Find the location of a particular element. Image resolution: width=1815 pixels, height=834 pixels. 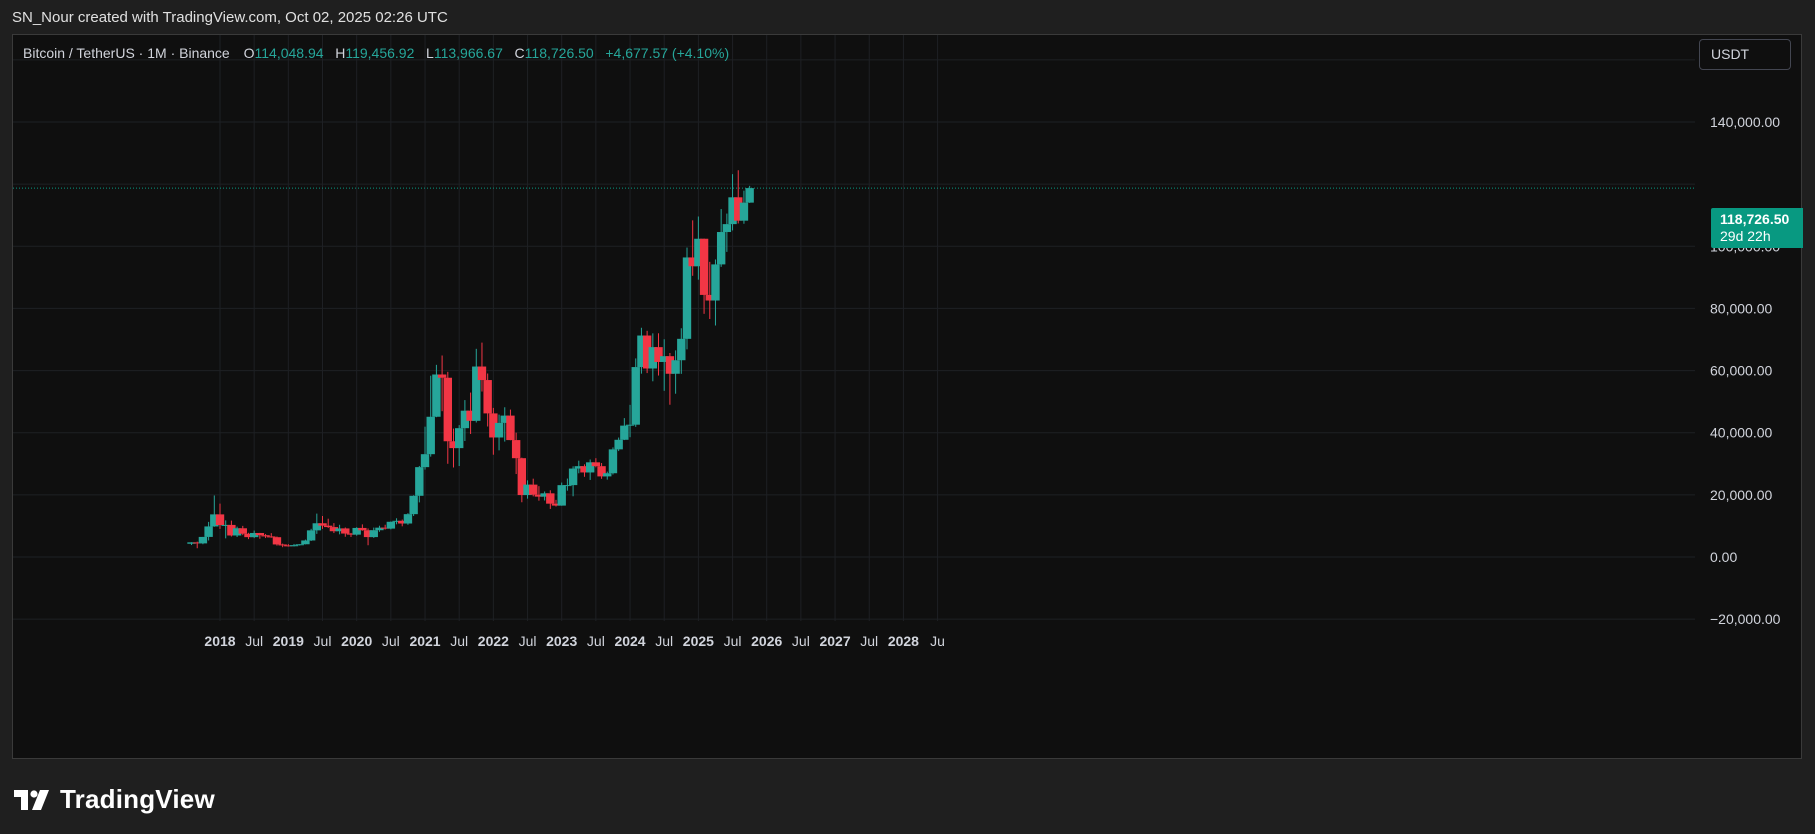

price-axis-label: −20,000.00 is located at coordinates (1745, 619).